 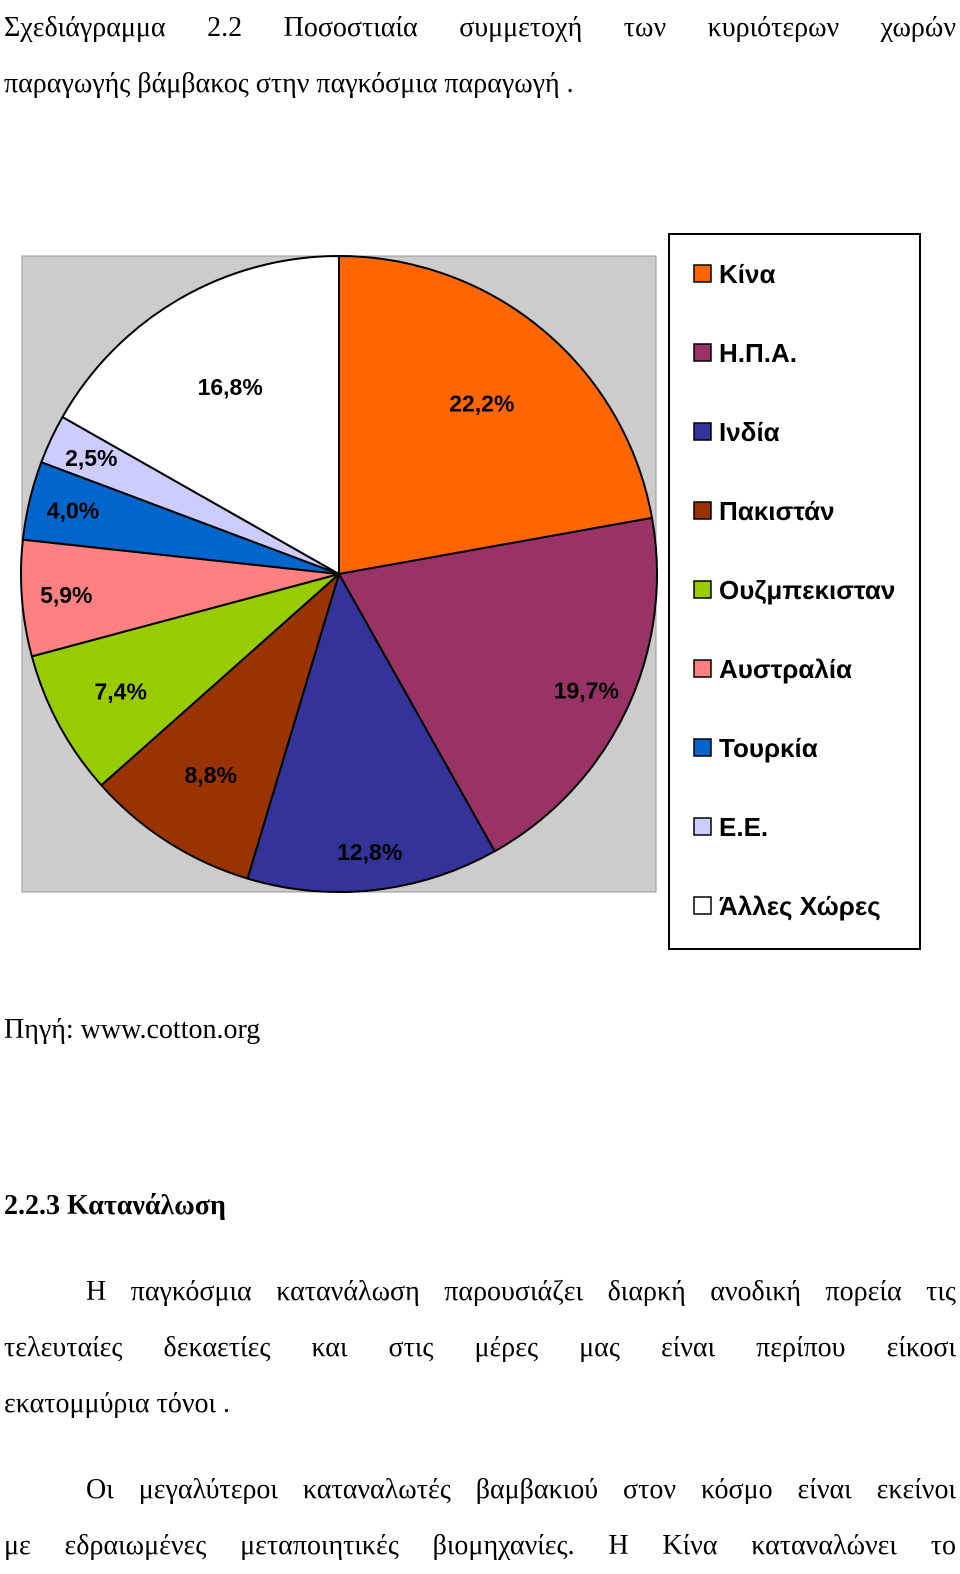 What do you see at coordinates (807, 590) in the screenshot?
I see `legend-label: Ουζμπεκισταν` at bounding box center [807, 590].